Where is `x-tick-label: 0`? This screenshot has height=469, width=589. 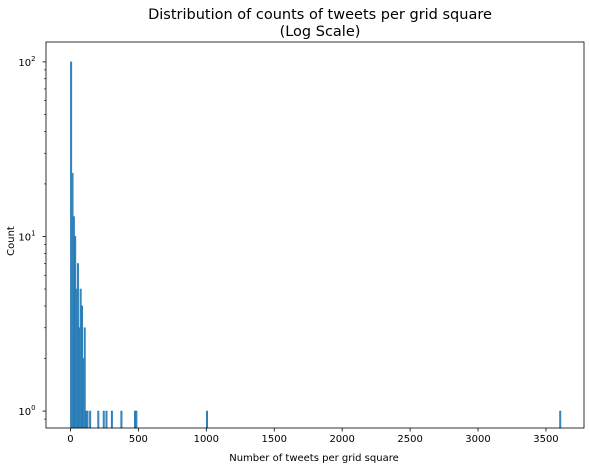 x-tick-label: 0 is located at coordinates (70, 439).